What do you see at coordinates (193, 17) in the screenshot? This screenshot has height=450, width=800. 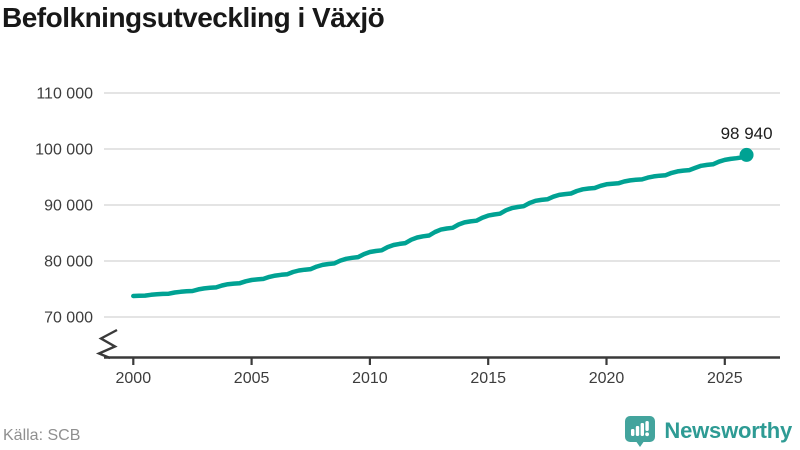 I see `chart-title: Befolkningsutveckling i Växjö` at bounding box center [193, 17].